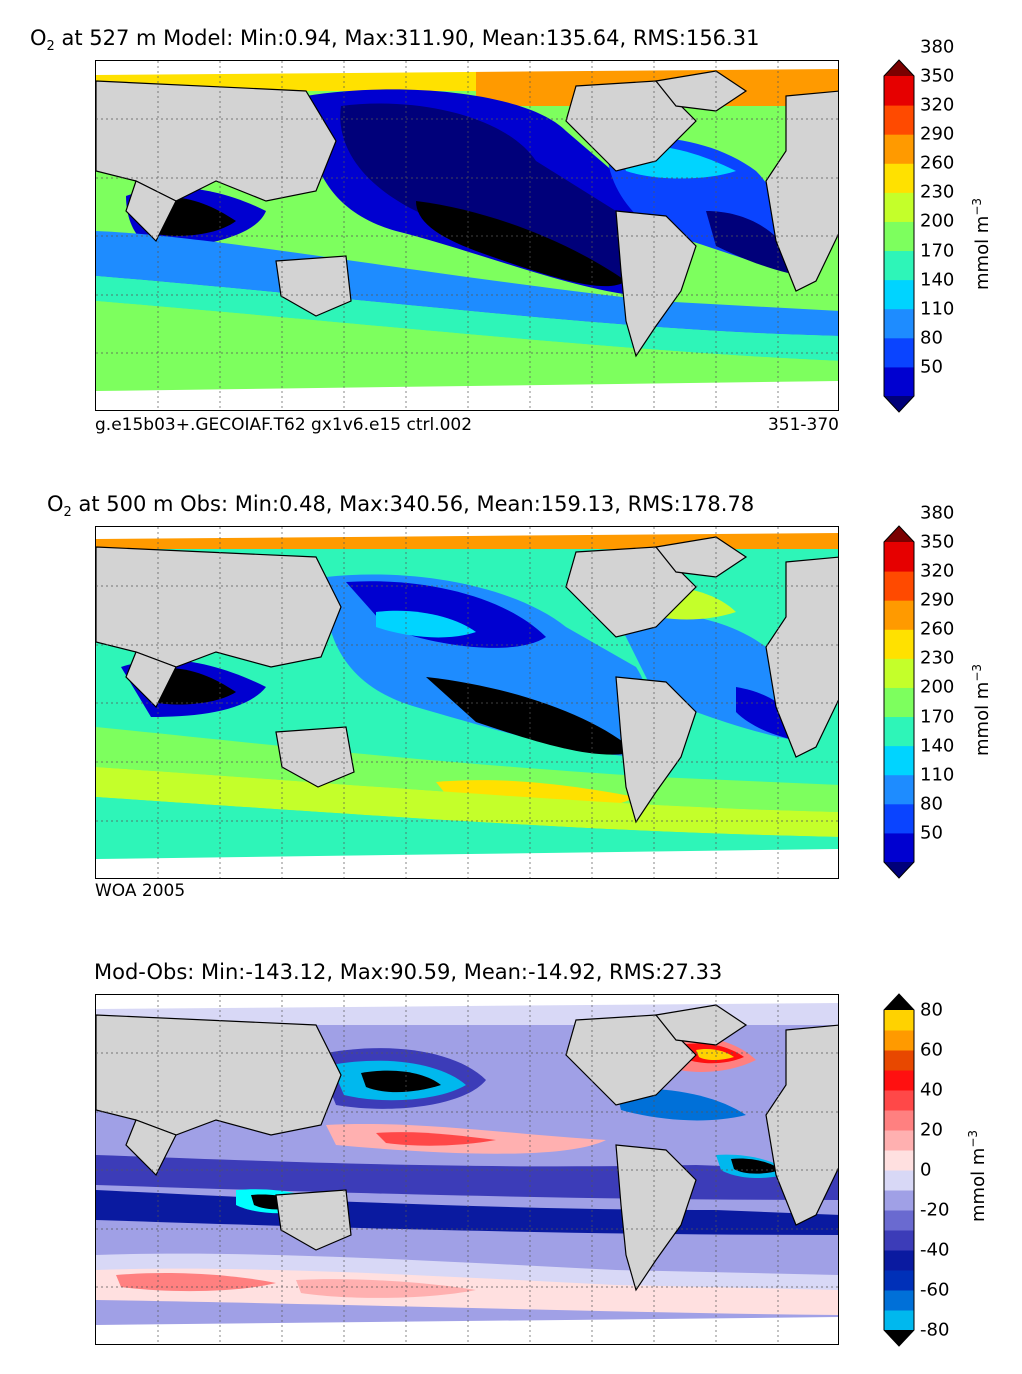 This screenshot has width=1022, height=1374. Describe the element at coordinates (926, 1170) in the screenshot. I see `colorbar-tick-label: 0` at that location.